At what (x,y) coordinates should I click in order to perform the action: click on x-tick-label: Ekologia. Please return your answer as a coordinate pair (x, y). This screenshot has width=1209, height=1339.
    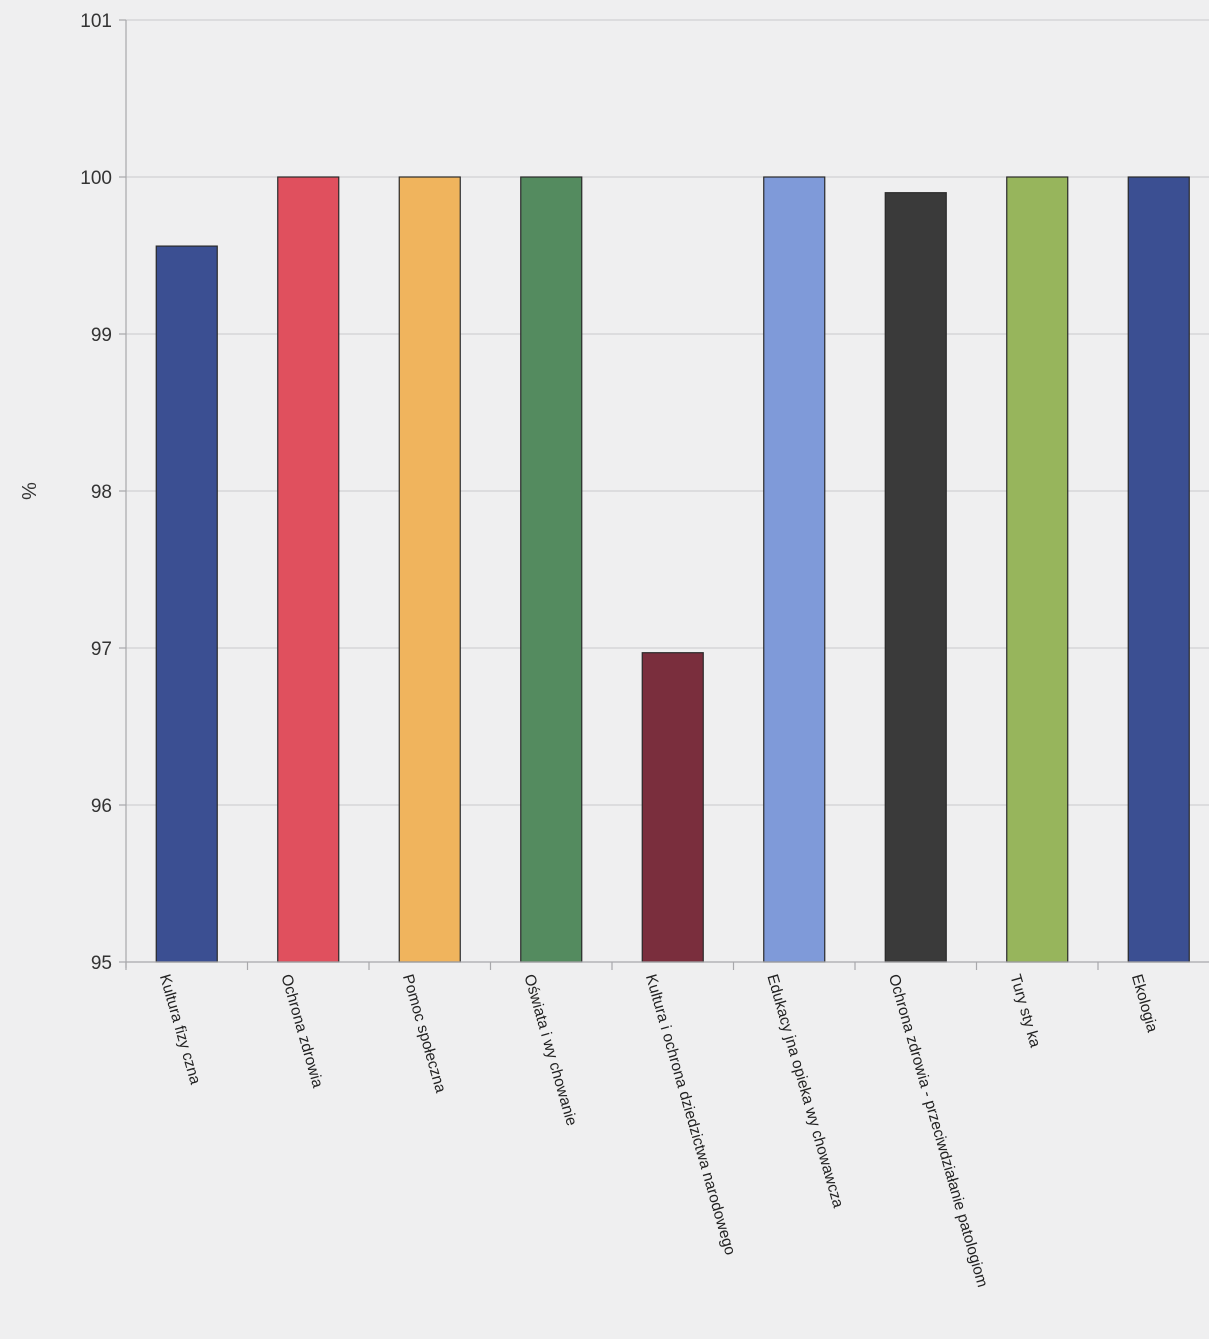
    Looking at the image, I should click on (1144, 1003).